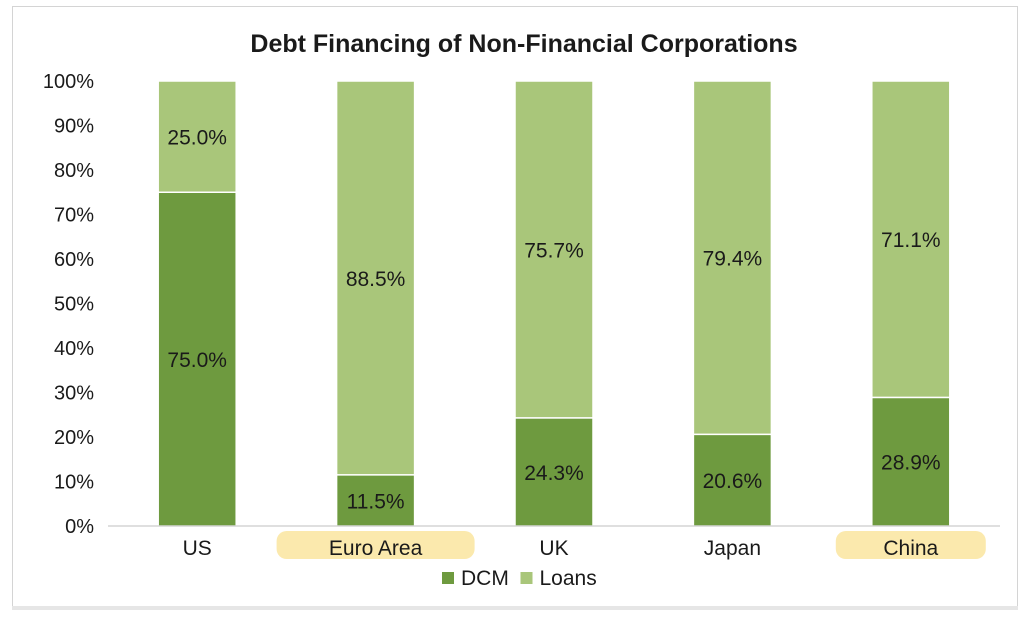 This screenshot has width=1024, height=623. I want to click on y-tick-label: 40%, so click(74, 349).